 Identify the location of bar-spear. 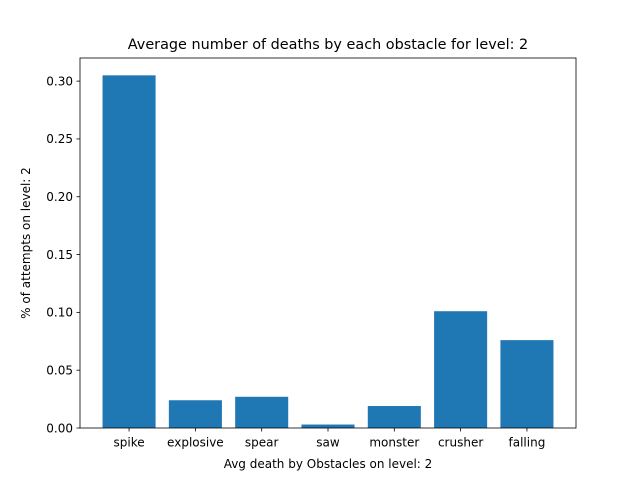
(262, 412).